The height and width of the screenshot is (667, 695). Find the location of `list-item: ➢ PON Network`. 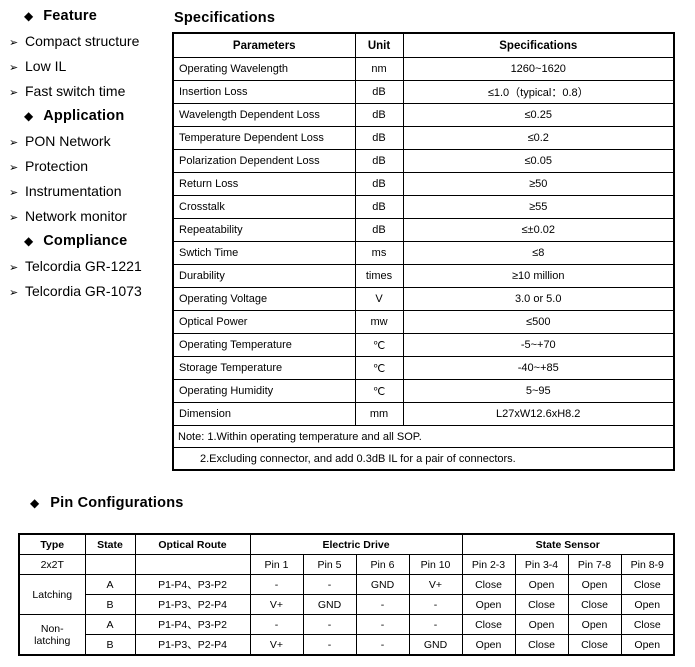

list-item: ➢ PON Network is located at coordinates (84, 141).